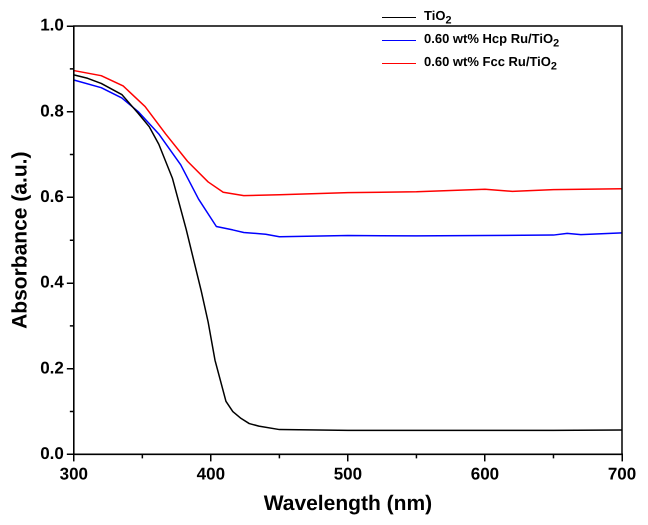 This screenshot has height=525, width=648. Describe the element at coordinates (52, 110) in the screenshot. I see `y-tick-label: 0.8` at that location.